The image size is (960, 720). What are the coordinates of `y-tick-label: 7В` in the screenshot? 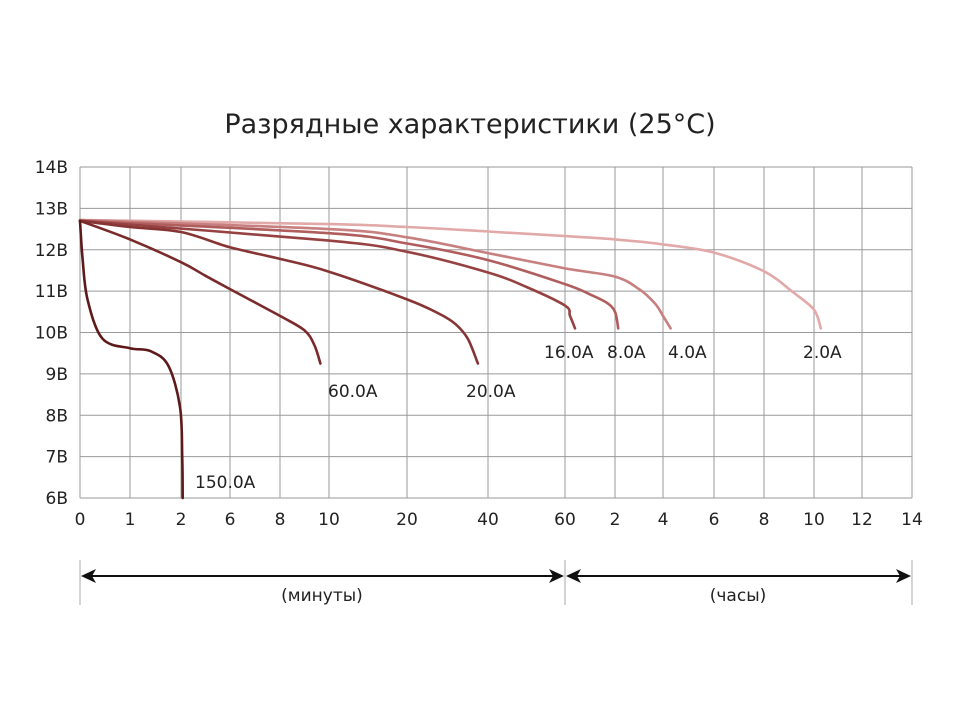 It's located at (57, 458).